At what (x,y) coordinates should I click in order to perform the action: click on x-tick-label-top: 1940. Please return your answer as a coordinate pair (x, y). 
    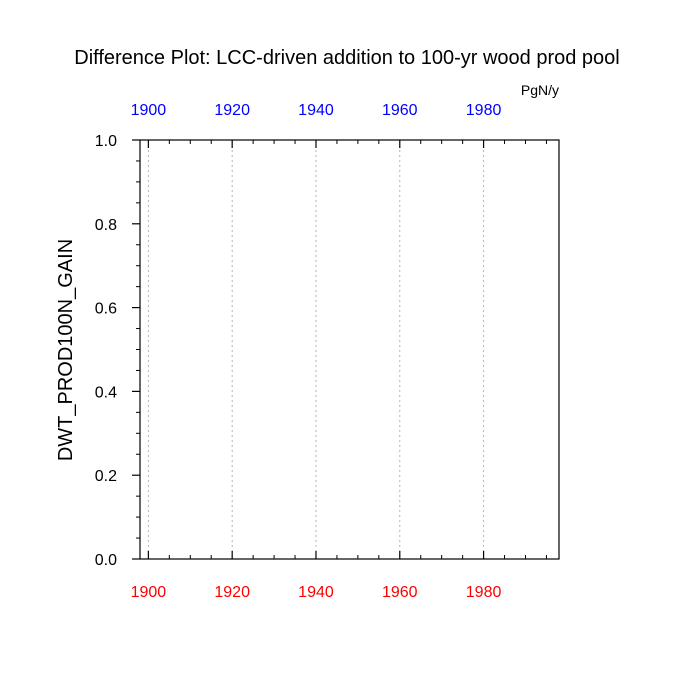
    Looking at the image, I should click on (316, 110).